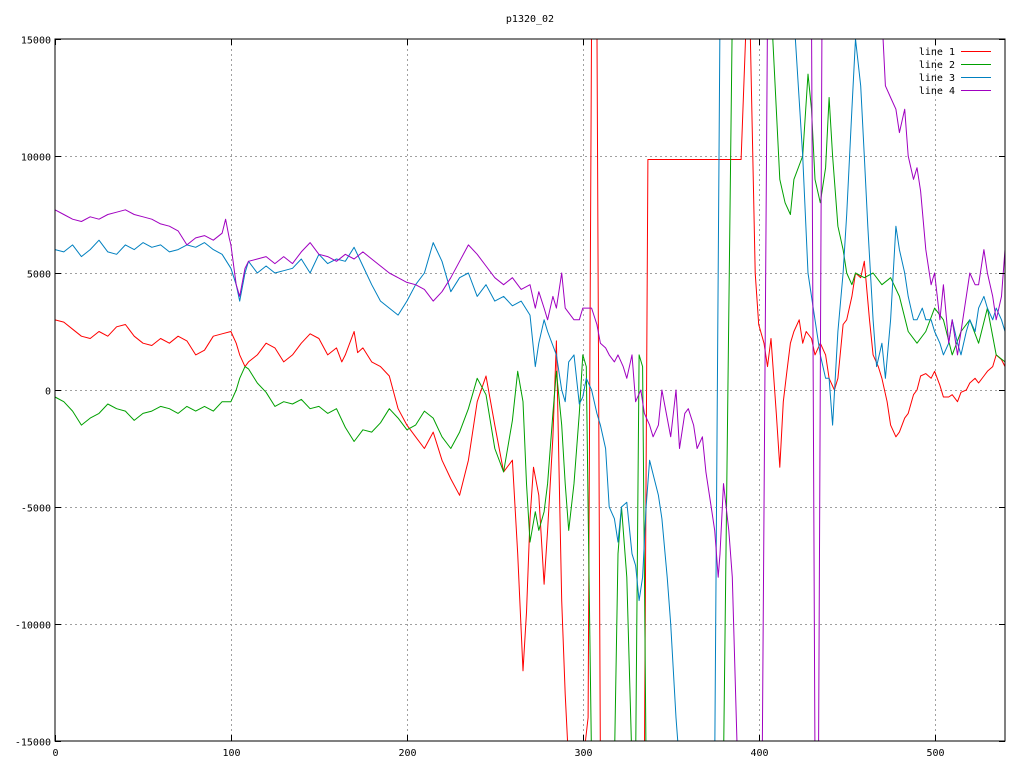 This screenshot has height=768, width=1024. Describe the element at coordinates (937, 65) in the screenshot. I see `legend-label: line 2` at that location.